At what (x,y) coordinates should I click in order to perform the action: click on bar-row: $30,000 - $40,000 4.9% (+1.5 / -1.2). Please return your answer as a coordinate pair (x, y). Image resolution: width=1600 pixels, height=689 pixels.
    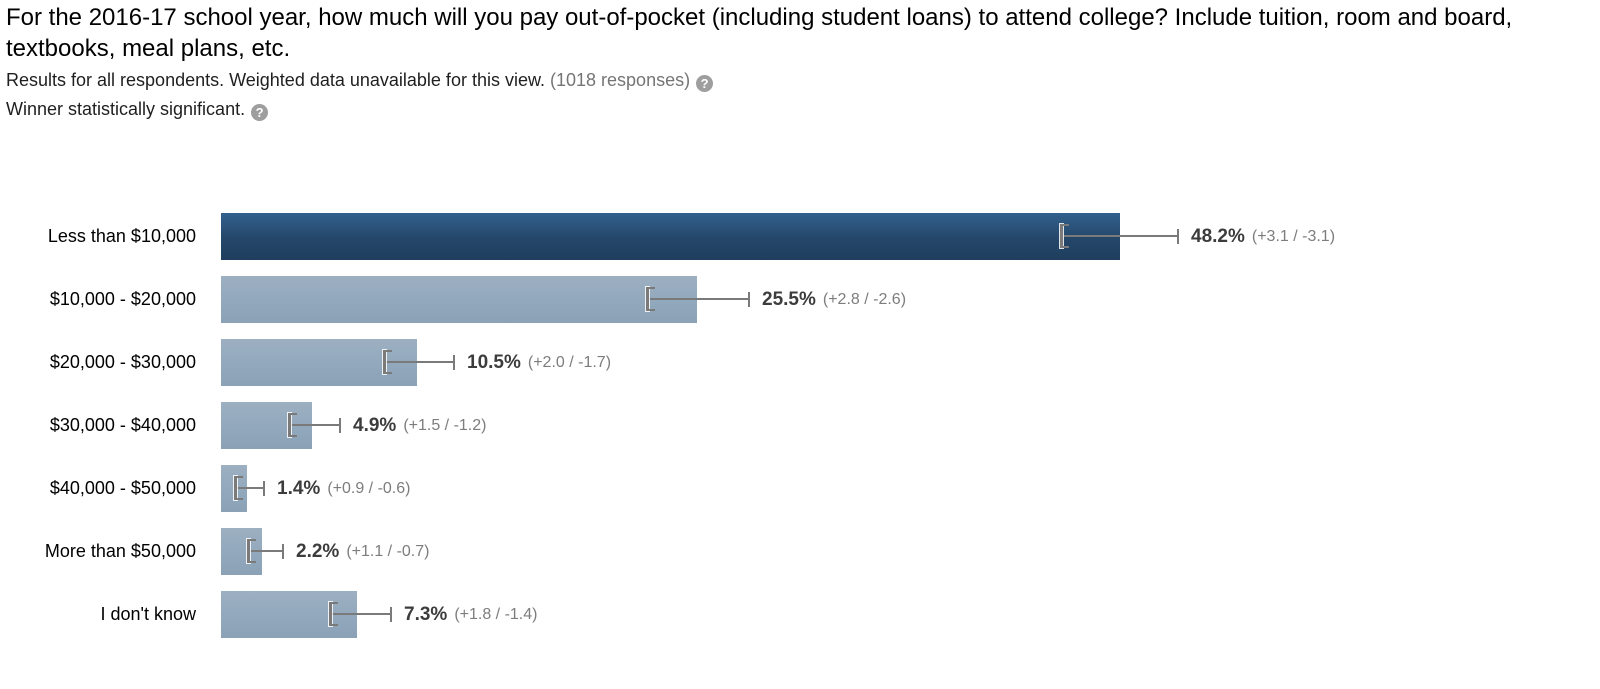
    Looking at the image, I should click on (800, 425).